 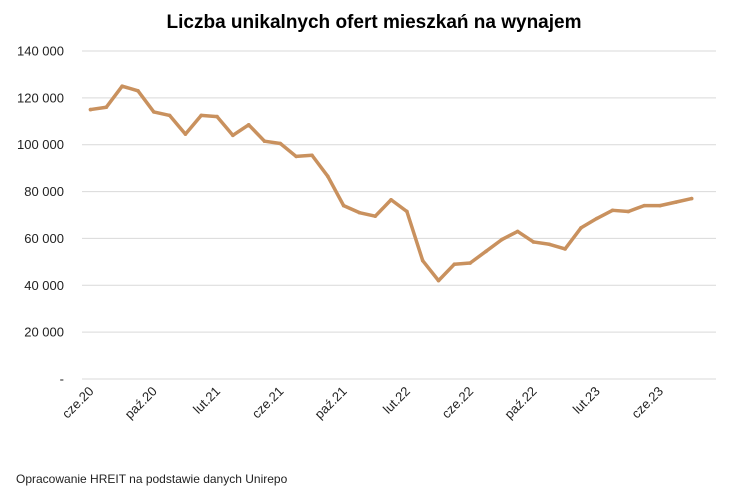 I want to click on x-tick-label: paź.20, so click(x=141, y=403).